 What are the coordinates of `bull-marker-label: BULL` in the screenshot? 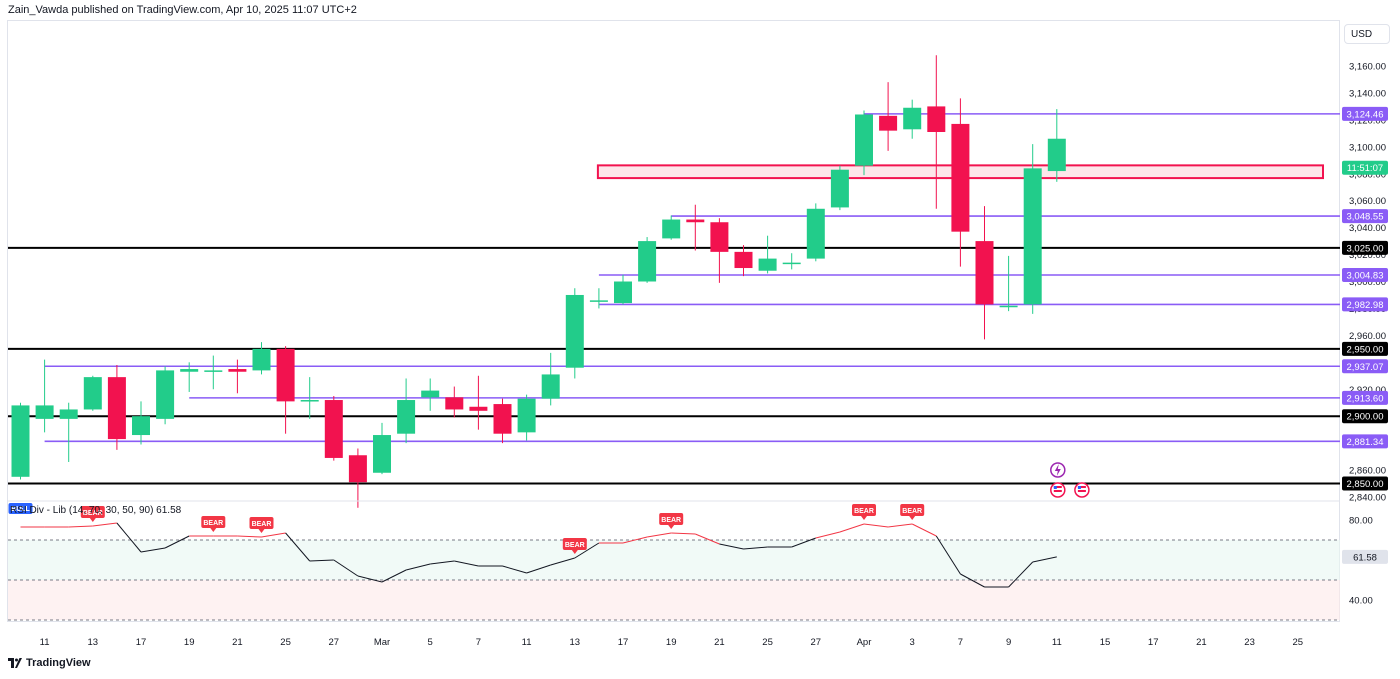 It's located at (20, 509).